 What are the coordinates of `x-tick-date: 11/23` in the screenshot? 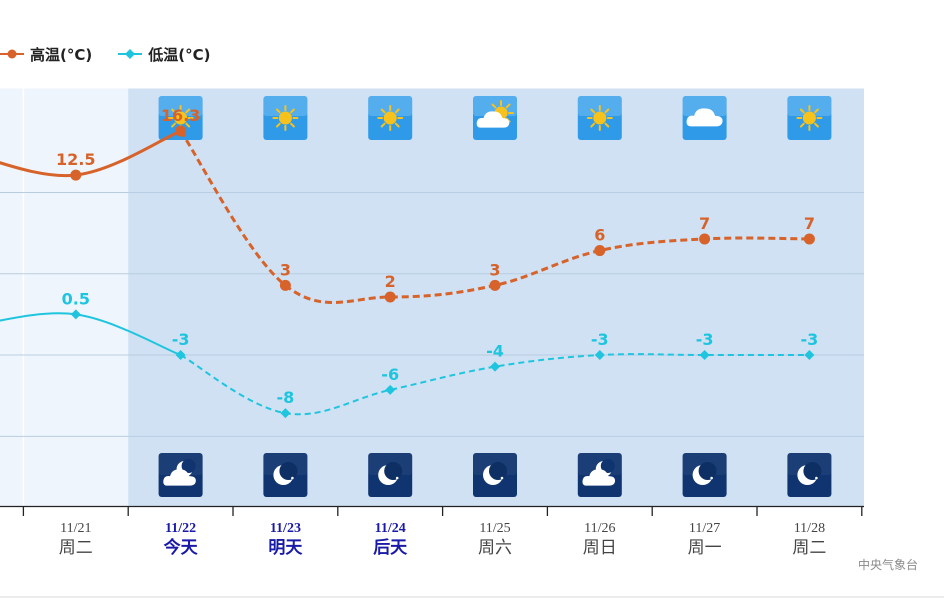 It's located at (285, 528).